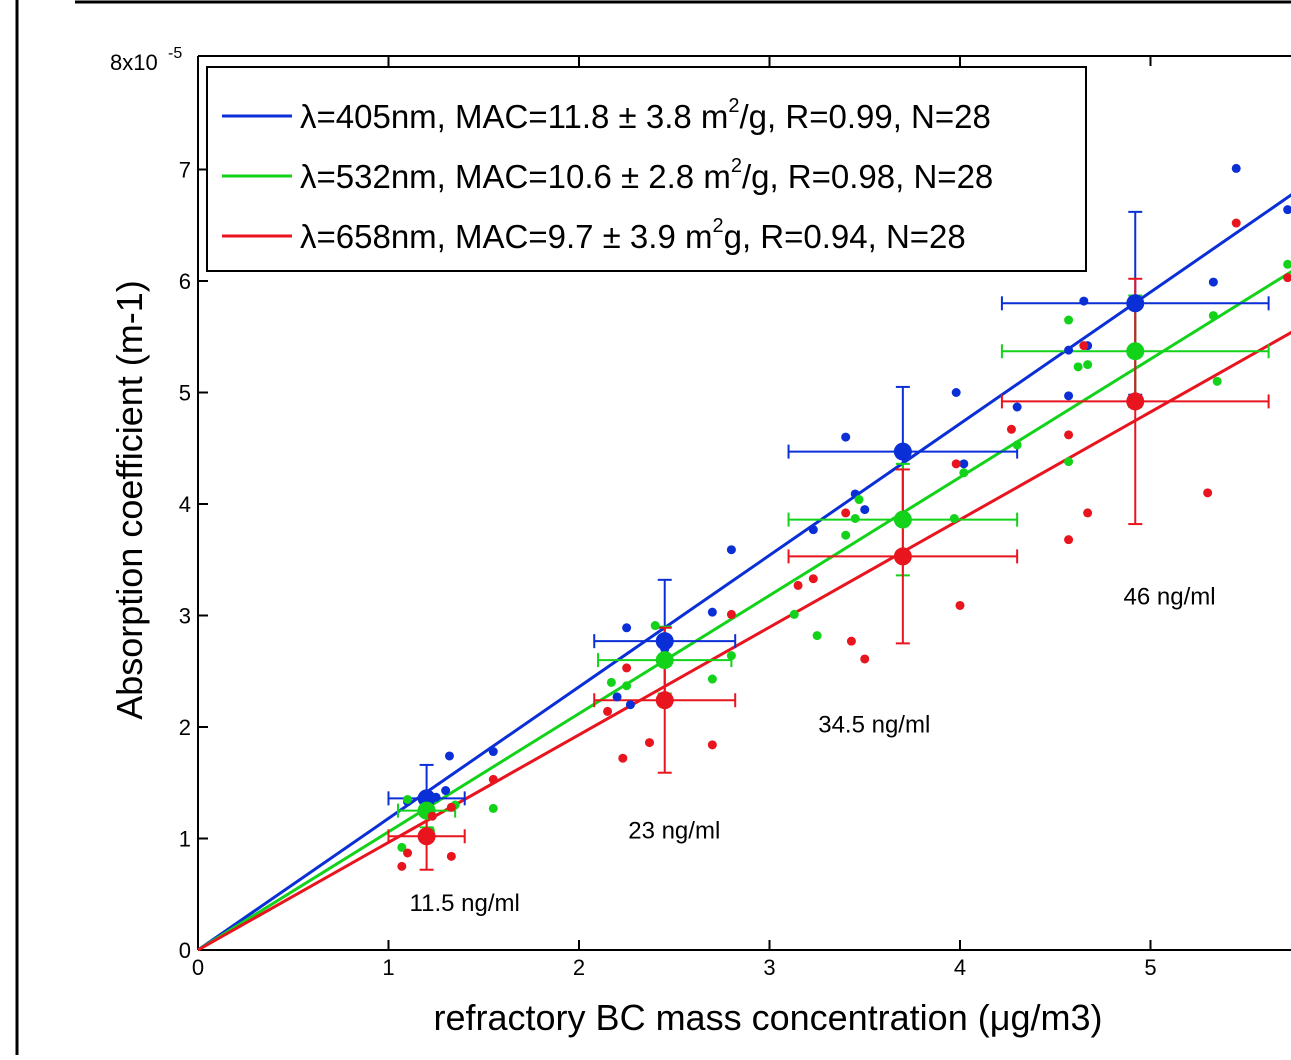 Image resolution: width=1291 pixels, height=1060 pixels. What do you see at coordinates (185, 504) in the screenshot?
I see `y-tick-label: 4` at bounding box center [185, 504].